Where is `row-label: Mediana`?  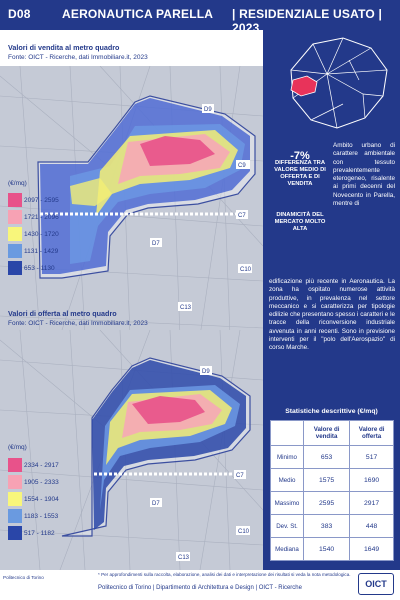
row-label: Mediana is located at coordinates (287, 549).